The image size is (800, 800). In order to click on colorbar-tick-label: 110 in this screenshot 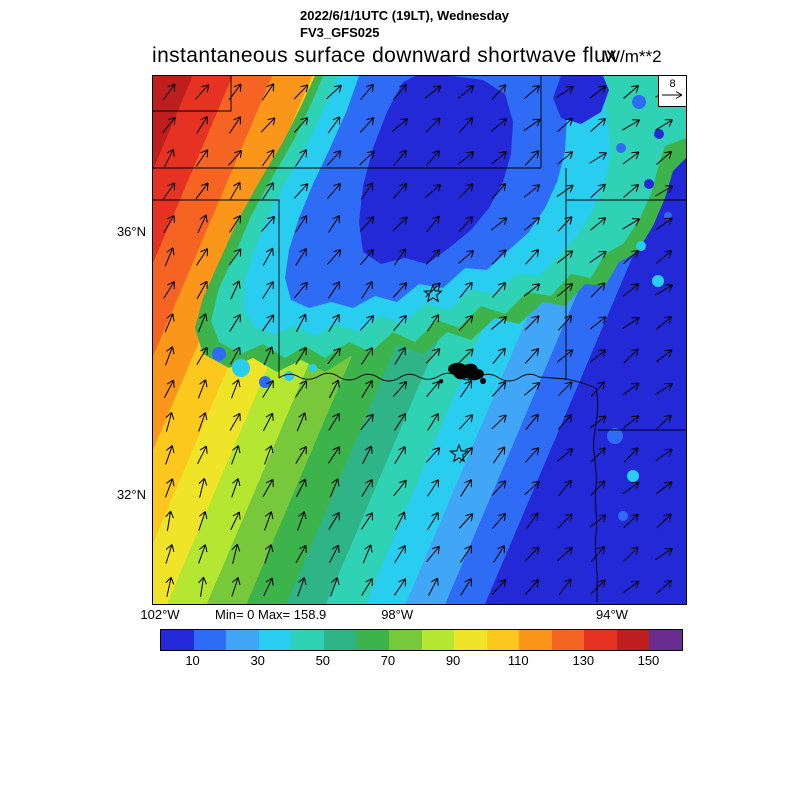, I will do `click(518, 660)`.